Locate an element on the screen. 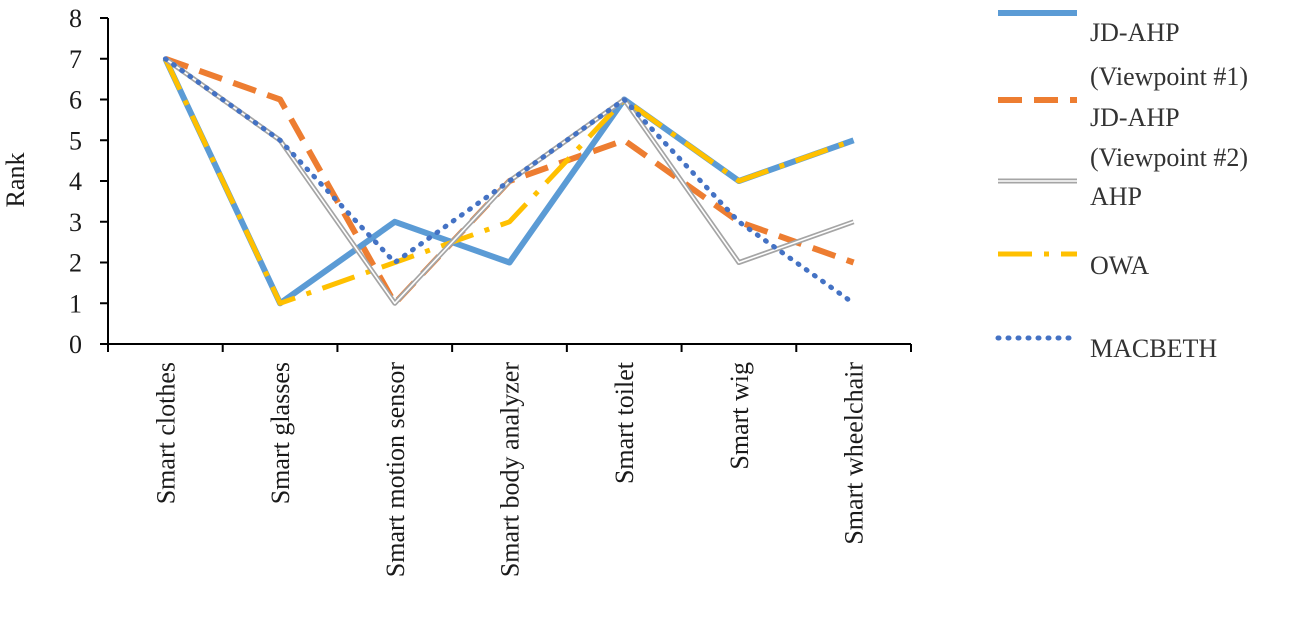  y-tick-label: 3 is located at coordinates (75, 222).